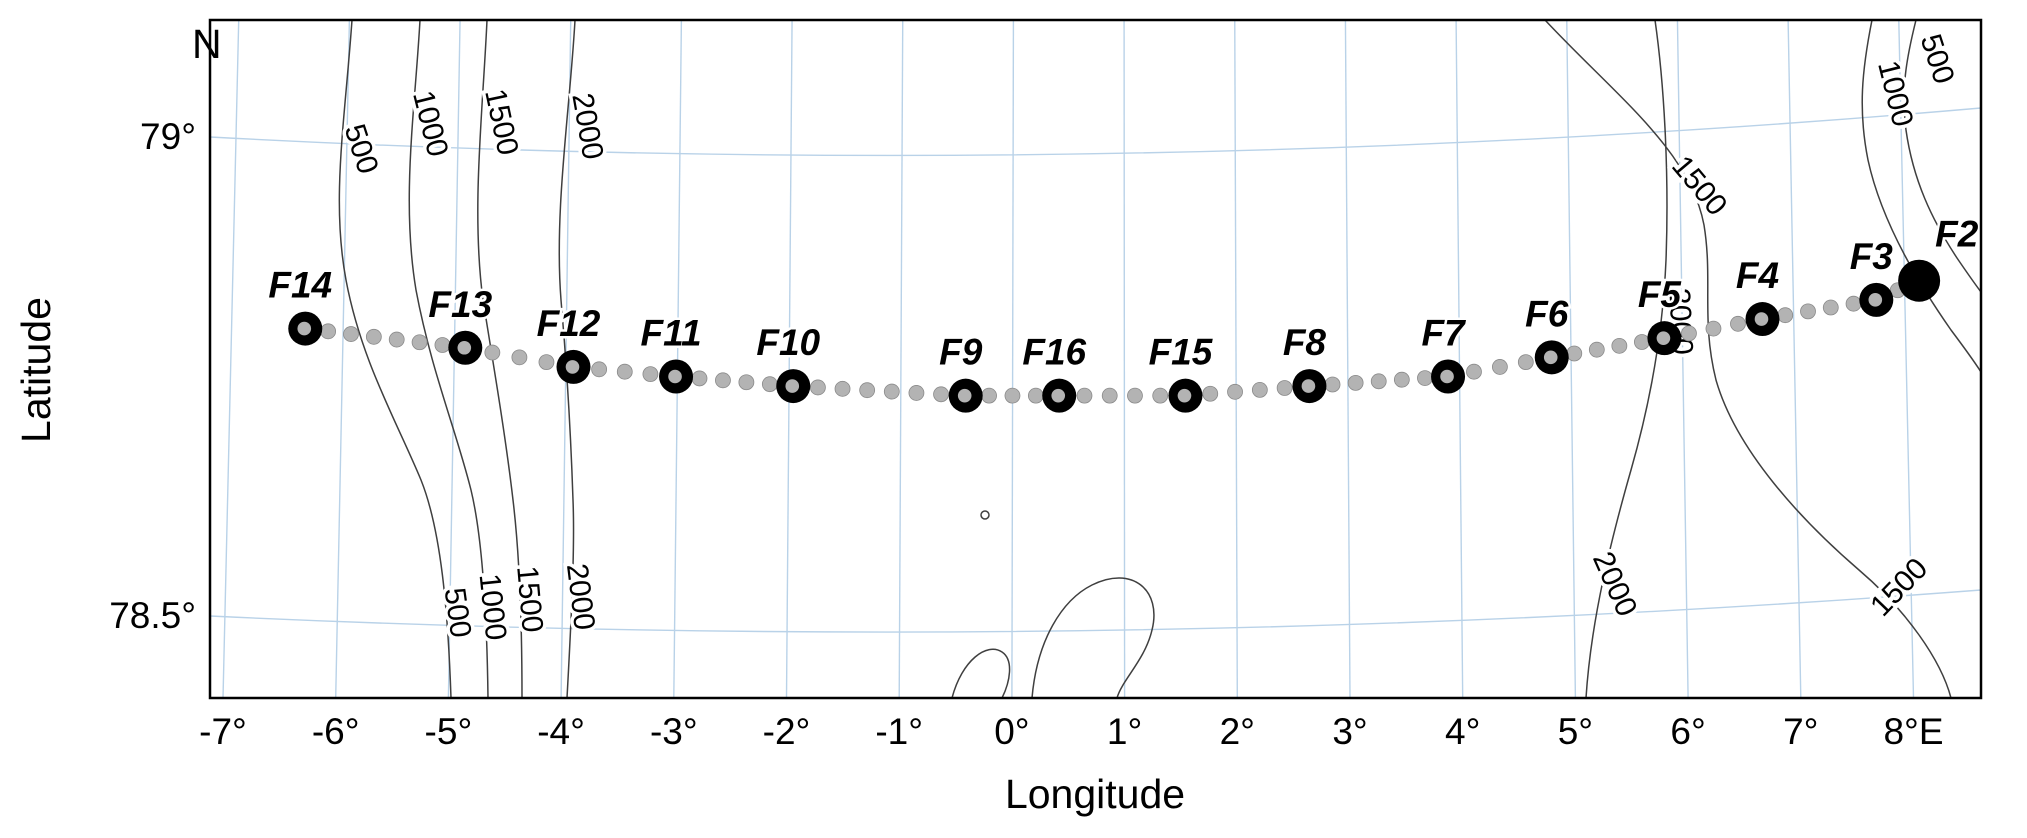 The width and height of the screenshot is (2027, 838). I want to click on x-tick-label: -7°, so click(223, 731).